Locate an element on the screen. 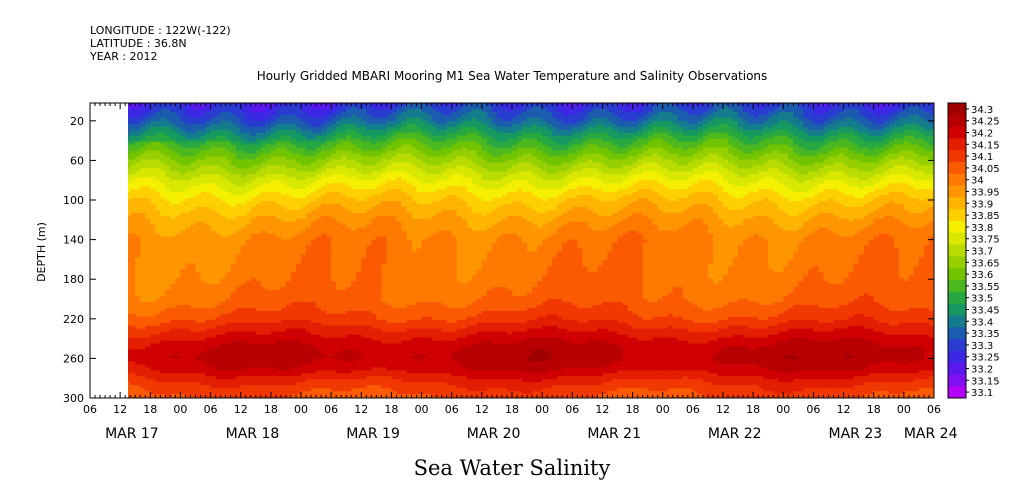  y-tick-label: 60 is located at coordinates (77, 160).